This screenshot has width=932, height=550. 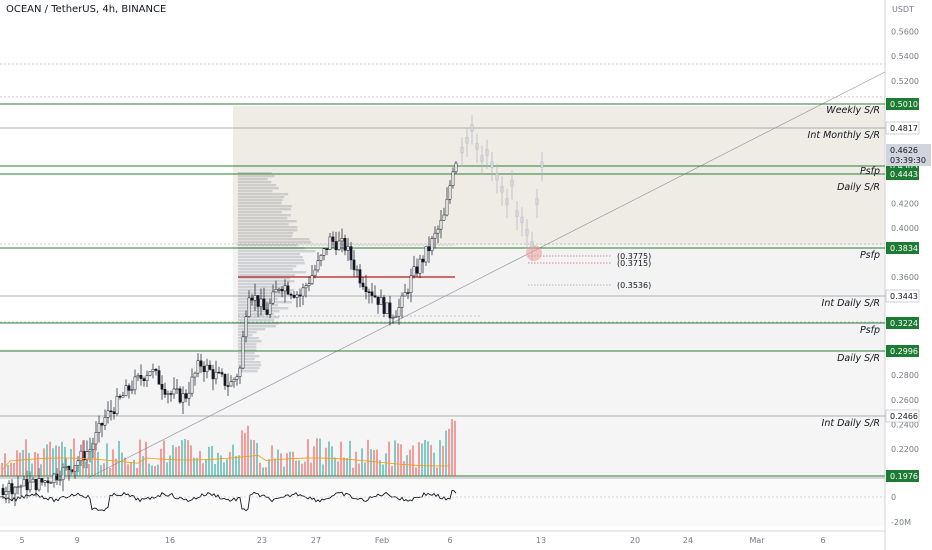 What do you see at coordinates (541, 540) in the screenshot?
I see `time-tick-label: 13` at bounding box center [541, 540].